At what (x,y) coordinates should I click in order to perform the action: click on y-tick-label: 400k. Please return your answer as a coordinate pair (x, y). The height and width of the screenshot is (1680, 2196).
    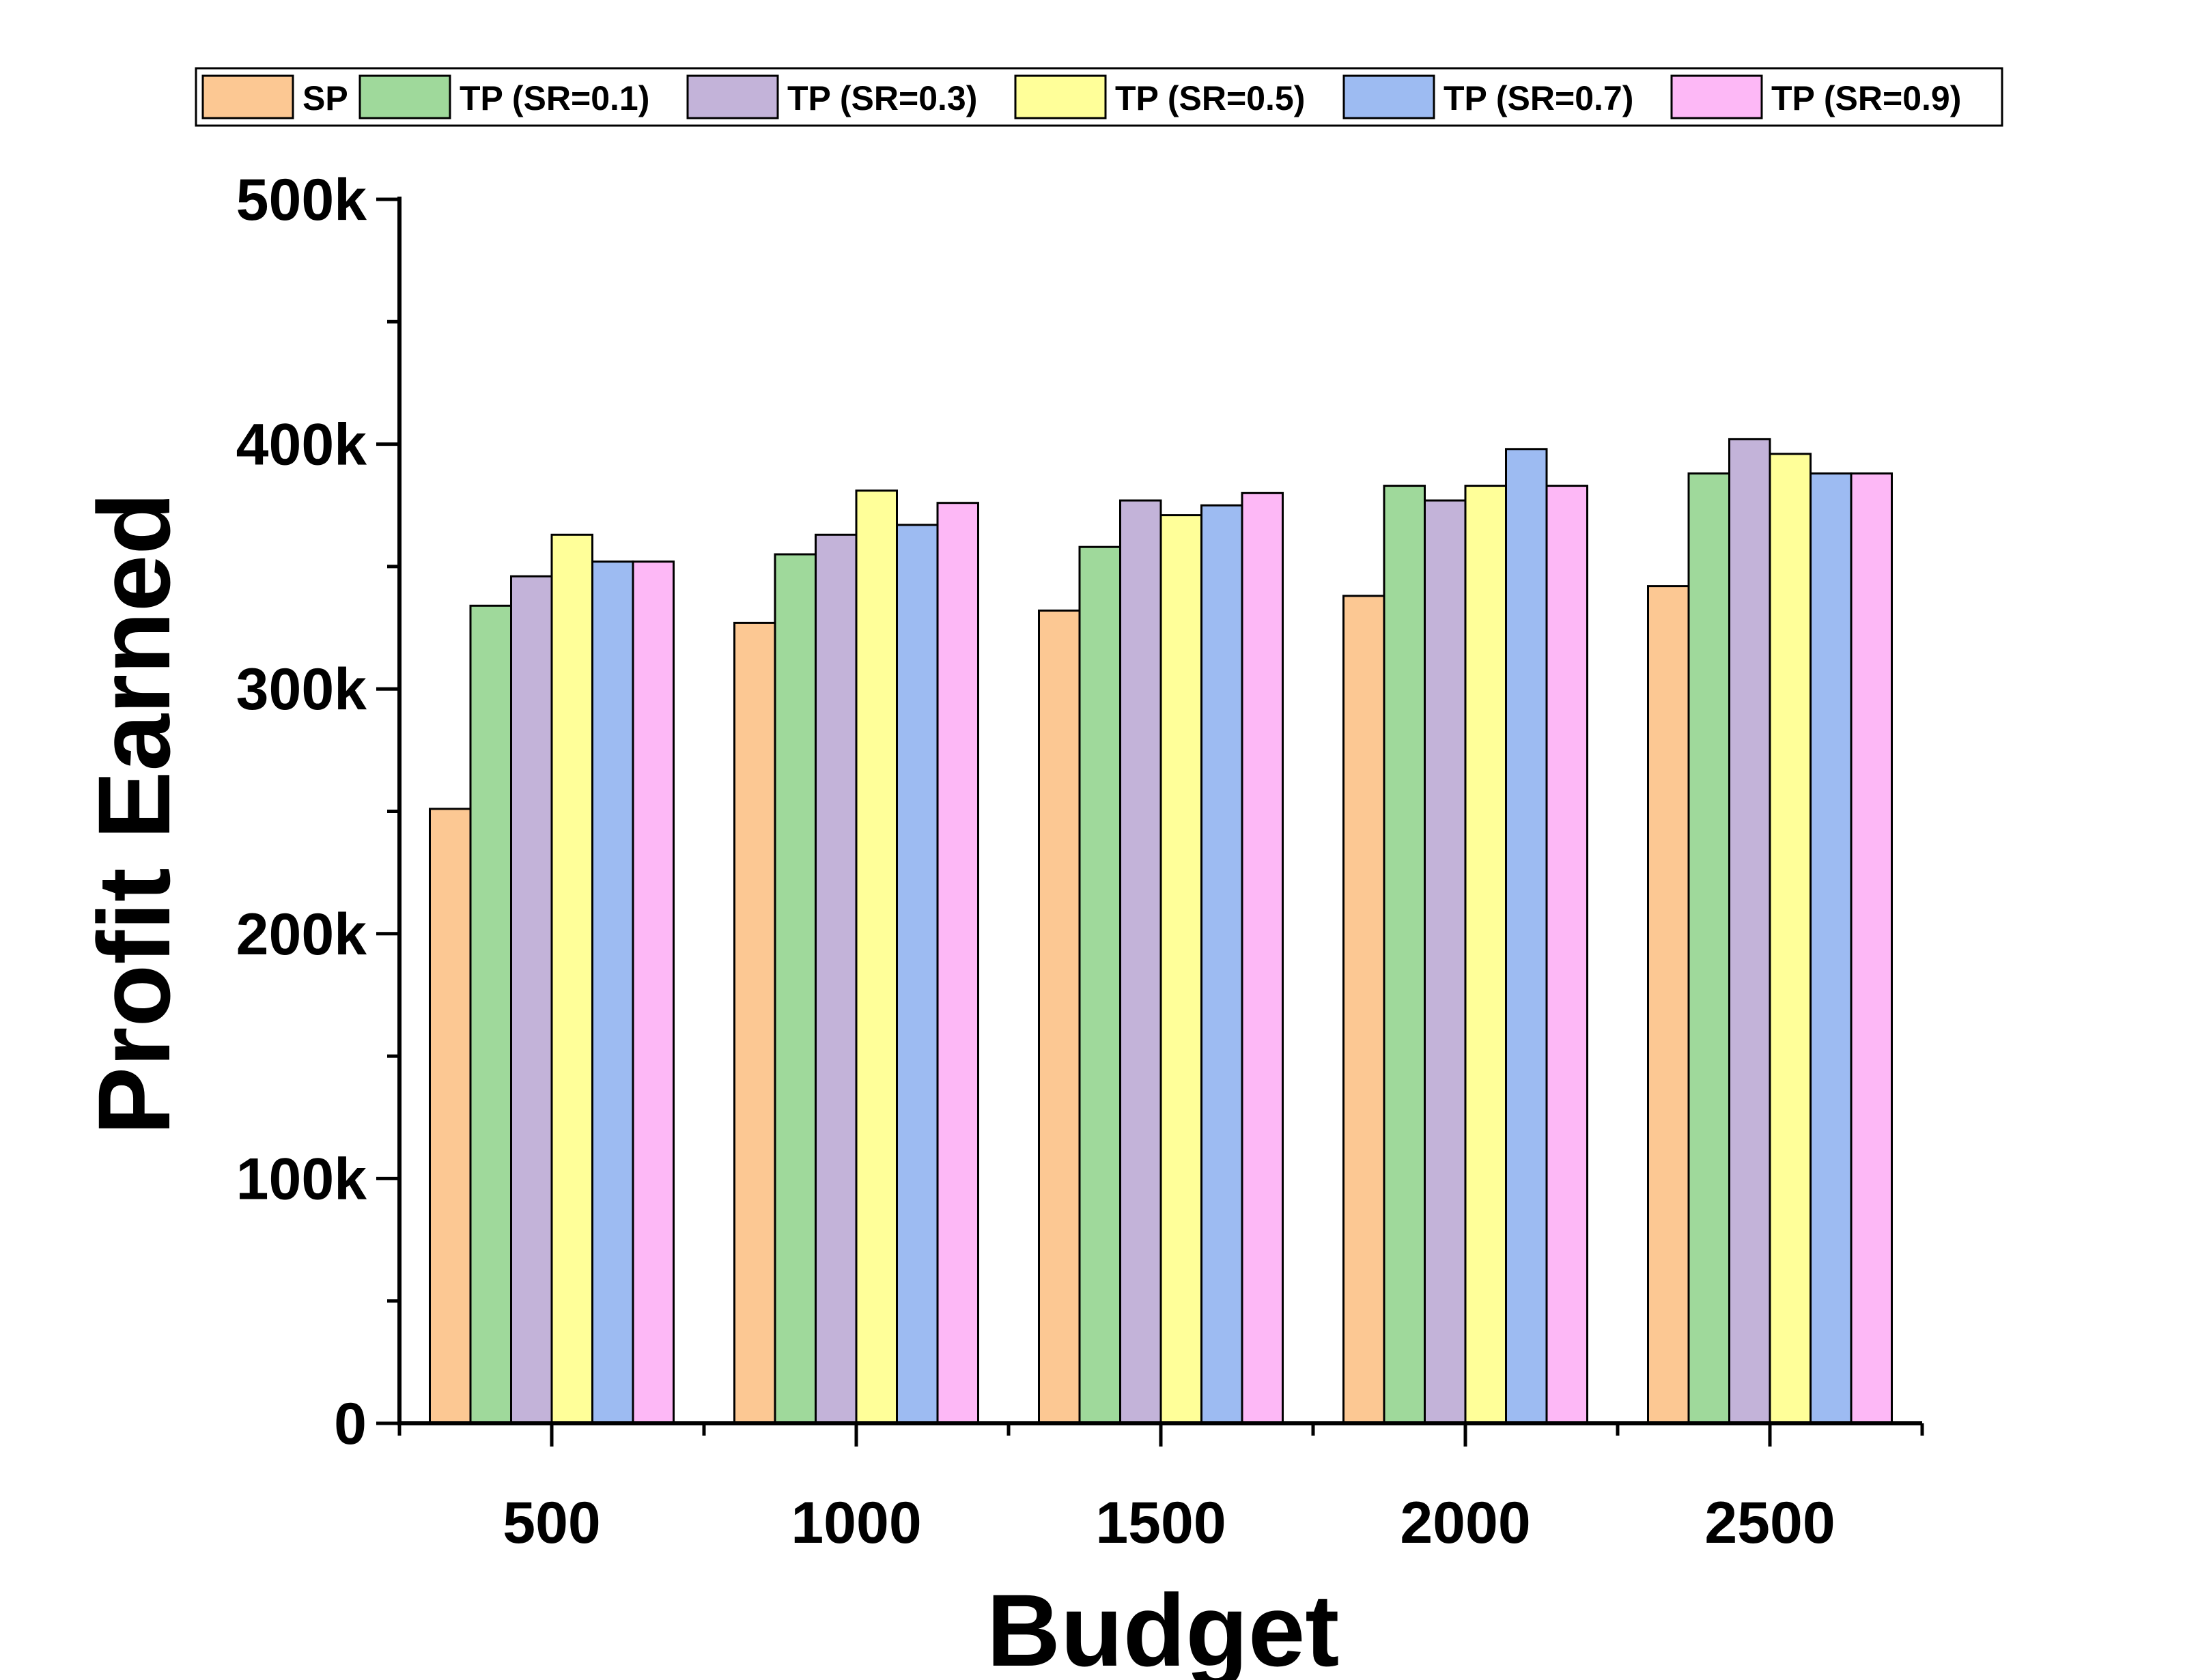
    Looking at the image, I should click on (302, 445).